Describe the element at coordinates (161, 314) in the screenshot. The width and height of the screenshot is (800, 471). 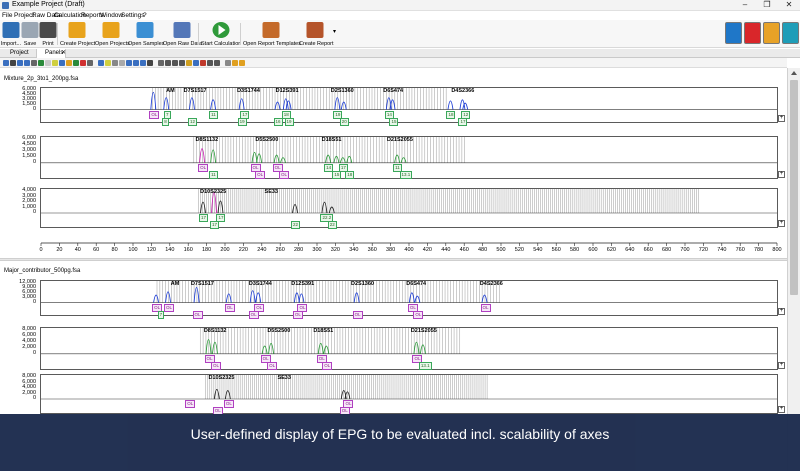
I see `allele-call-box: 7` at that location.